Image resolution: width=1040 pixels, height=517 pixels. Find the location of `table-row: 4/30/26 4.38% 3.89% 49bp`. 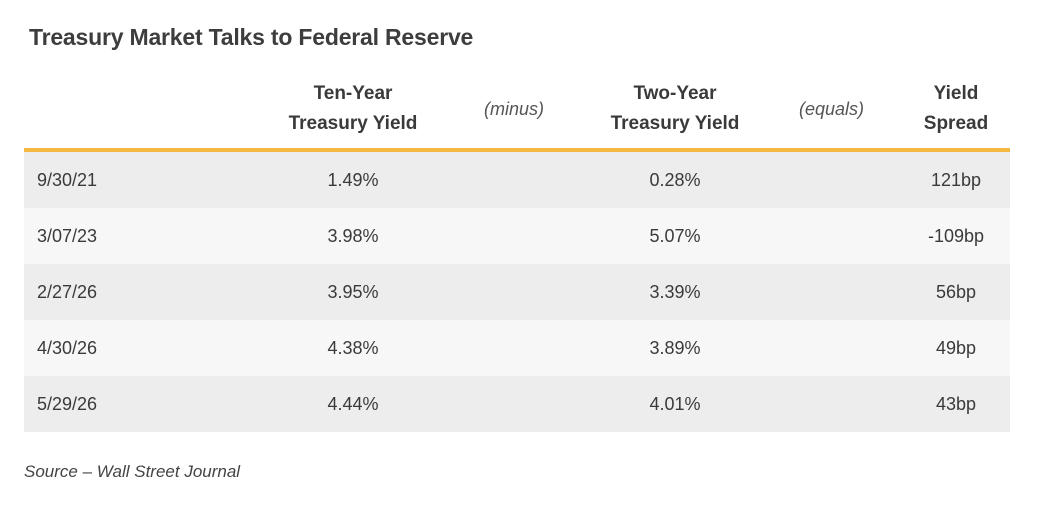

table-row: 4/30/26 4.38% 3.89% 49bp is located at coordinates (517, 348).